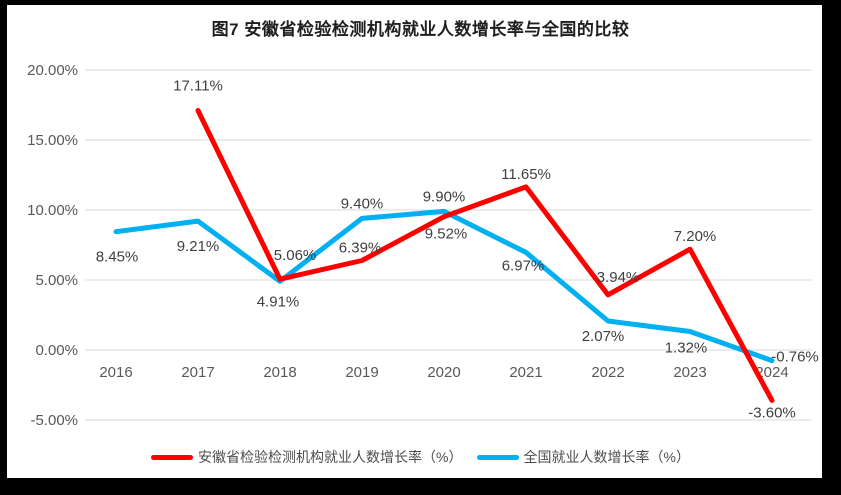  Describe the element at coordinates (772, 412) in the screenshot. I see `data-label: -3.60%` at that location.